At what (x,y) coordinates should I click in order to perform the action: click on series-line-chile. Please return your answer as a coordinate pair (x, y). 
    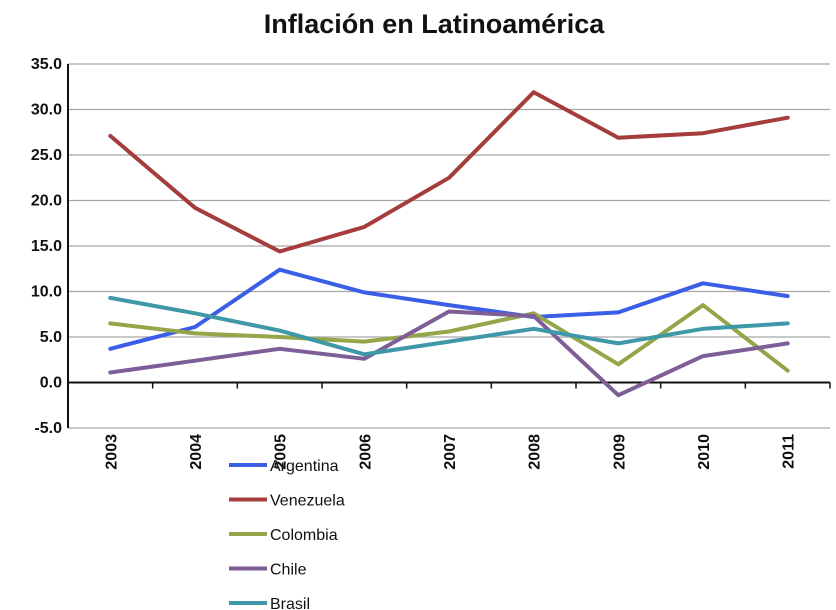
    Looking at the image, I should click on (449, 353).